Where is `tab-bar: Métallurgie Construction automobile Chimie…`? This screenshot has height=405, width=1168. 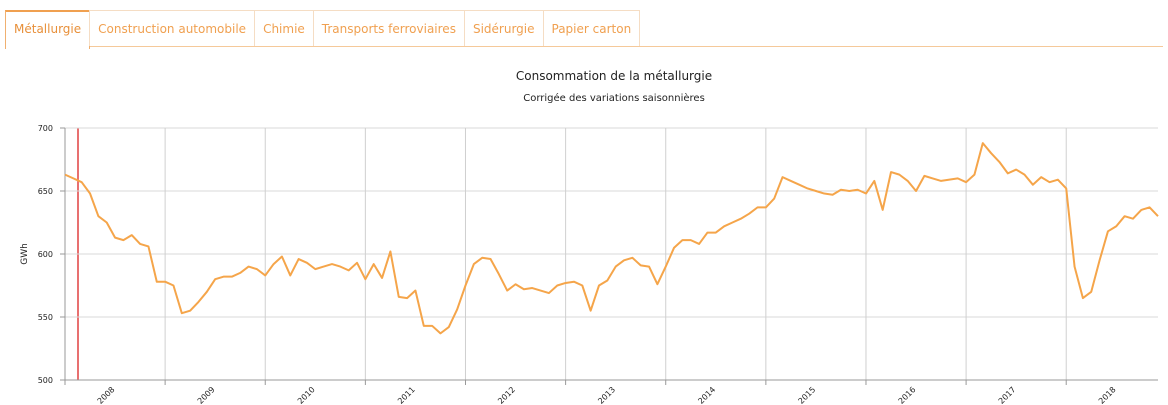
tab-bar: Métallurgie Construction automobile Chimie… is located at coordinates (584, 29).